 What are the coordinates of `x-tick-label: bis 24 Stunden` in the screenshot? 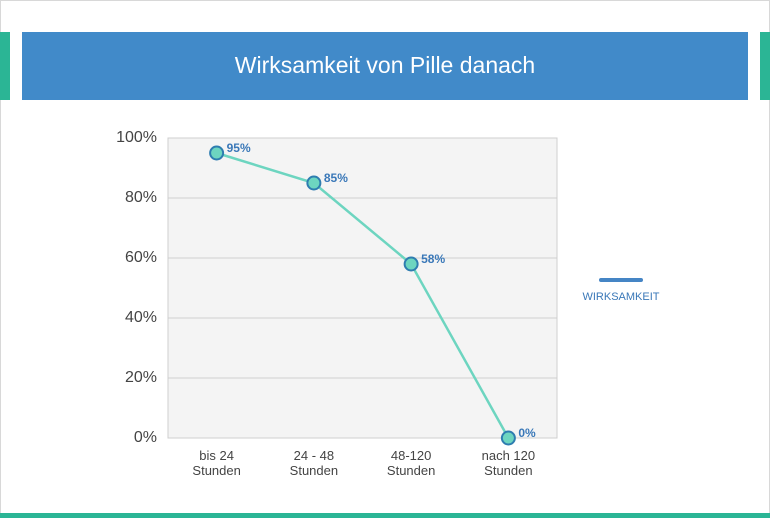 It's located at (216, 463).